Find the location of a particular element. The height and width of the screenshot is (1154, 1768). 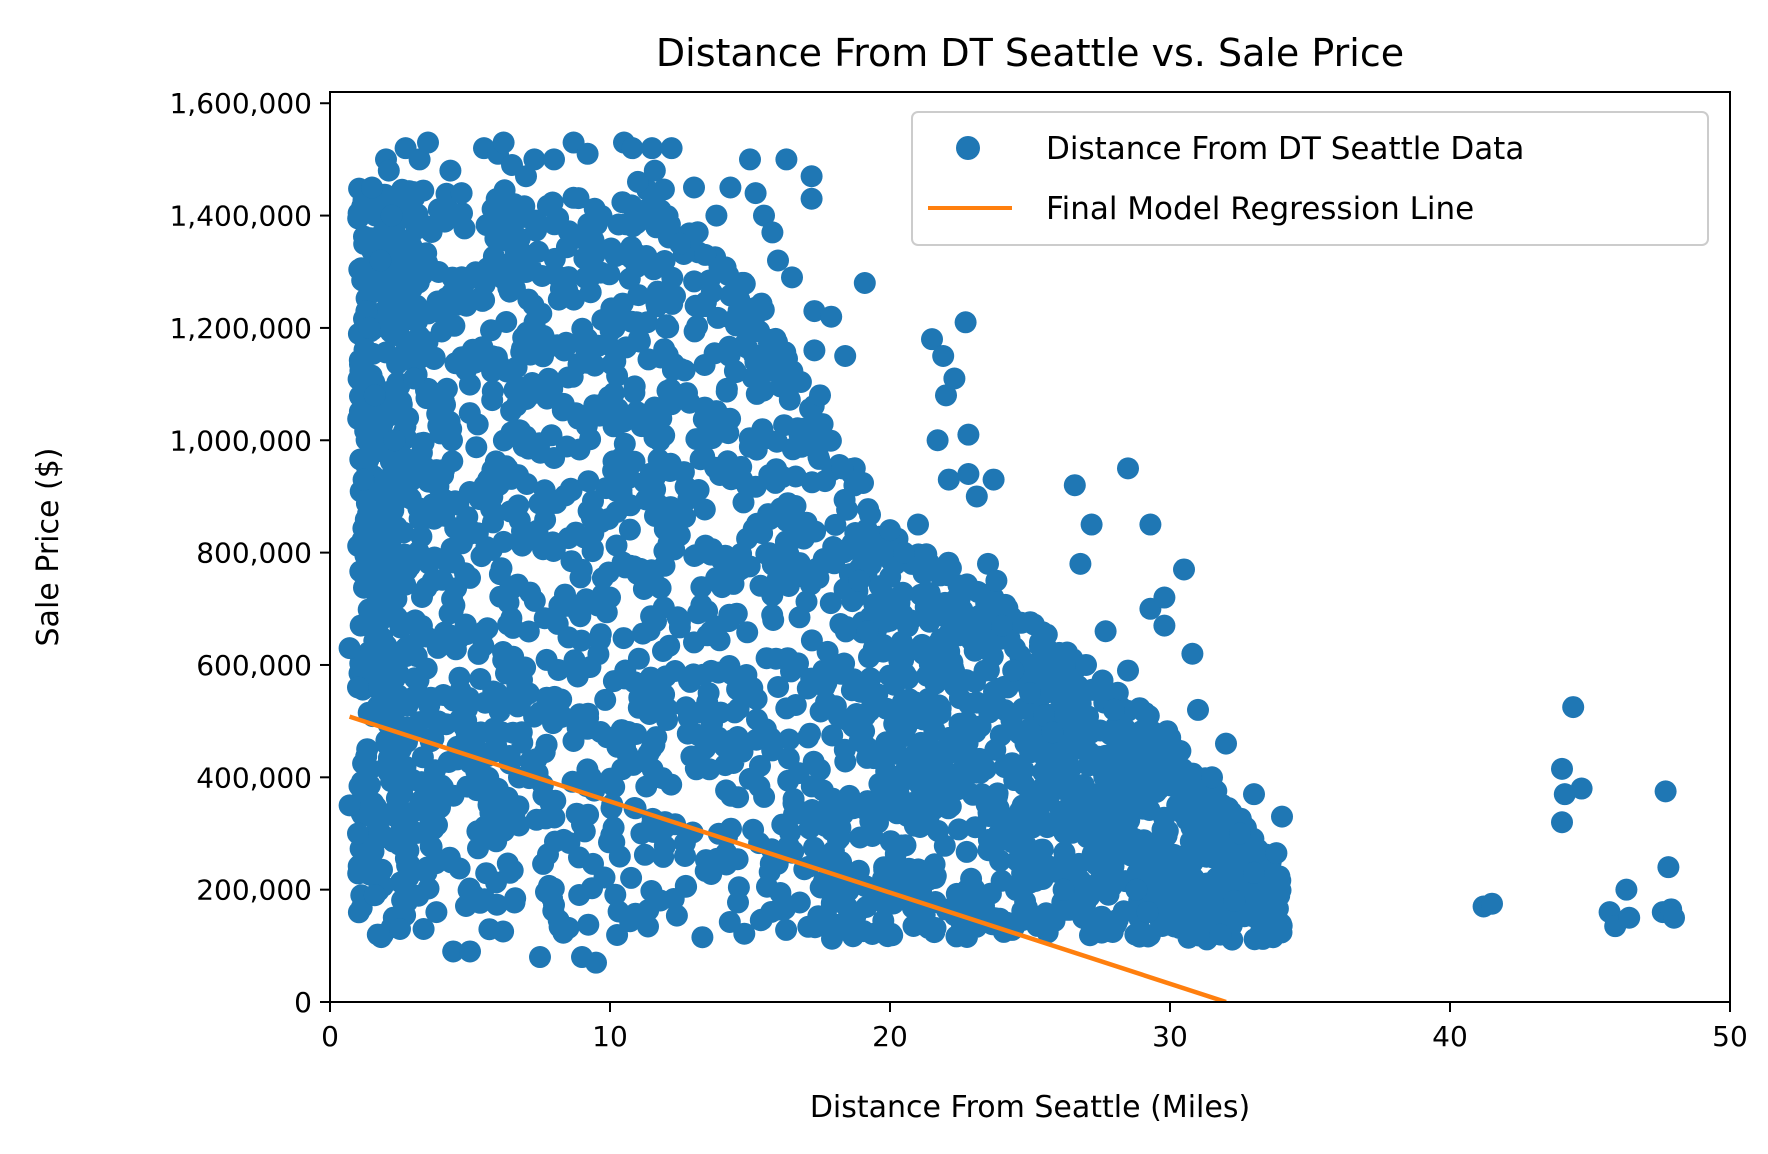

y-axis-title: Sale Price ($) is located at coordinates (48, 547).